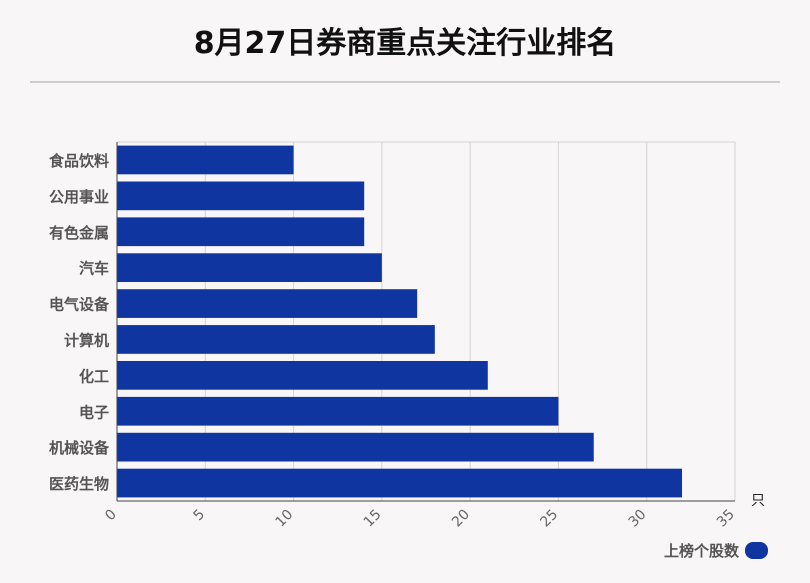 The image size is (810, 583). Describe the element at coordinates (79, 448) in the screenshot. I see `category-label: 机械设备` at that location.